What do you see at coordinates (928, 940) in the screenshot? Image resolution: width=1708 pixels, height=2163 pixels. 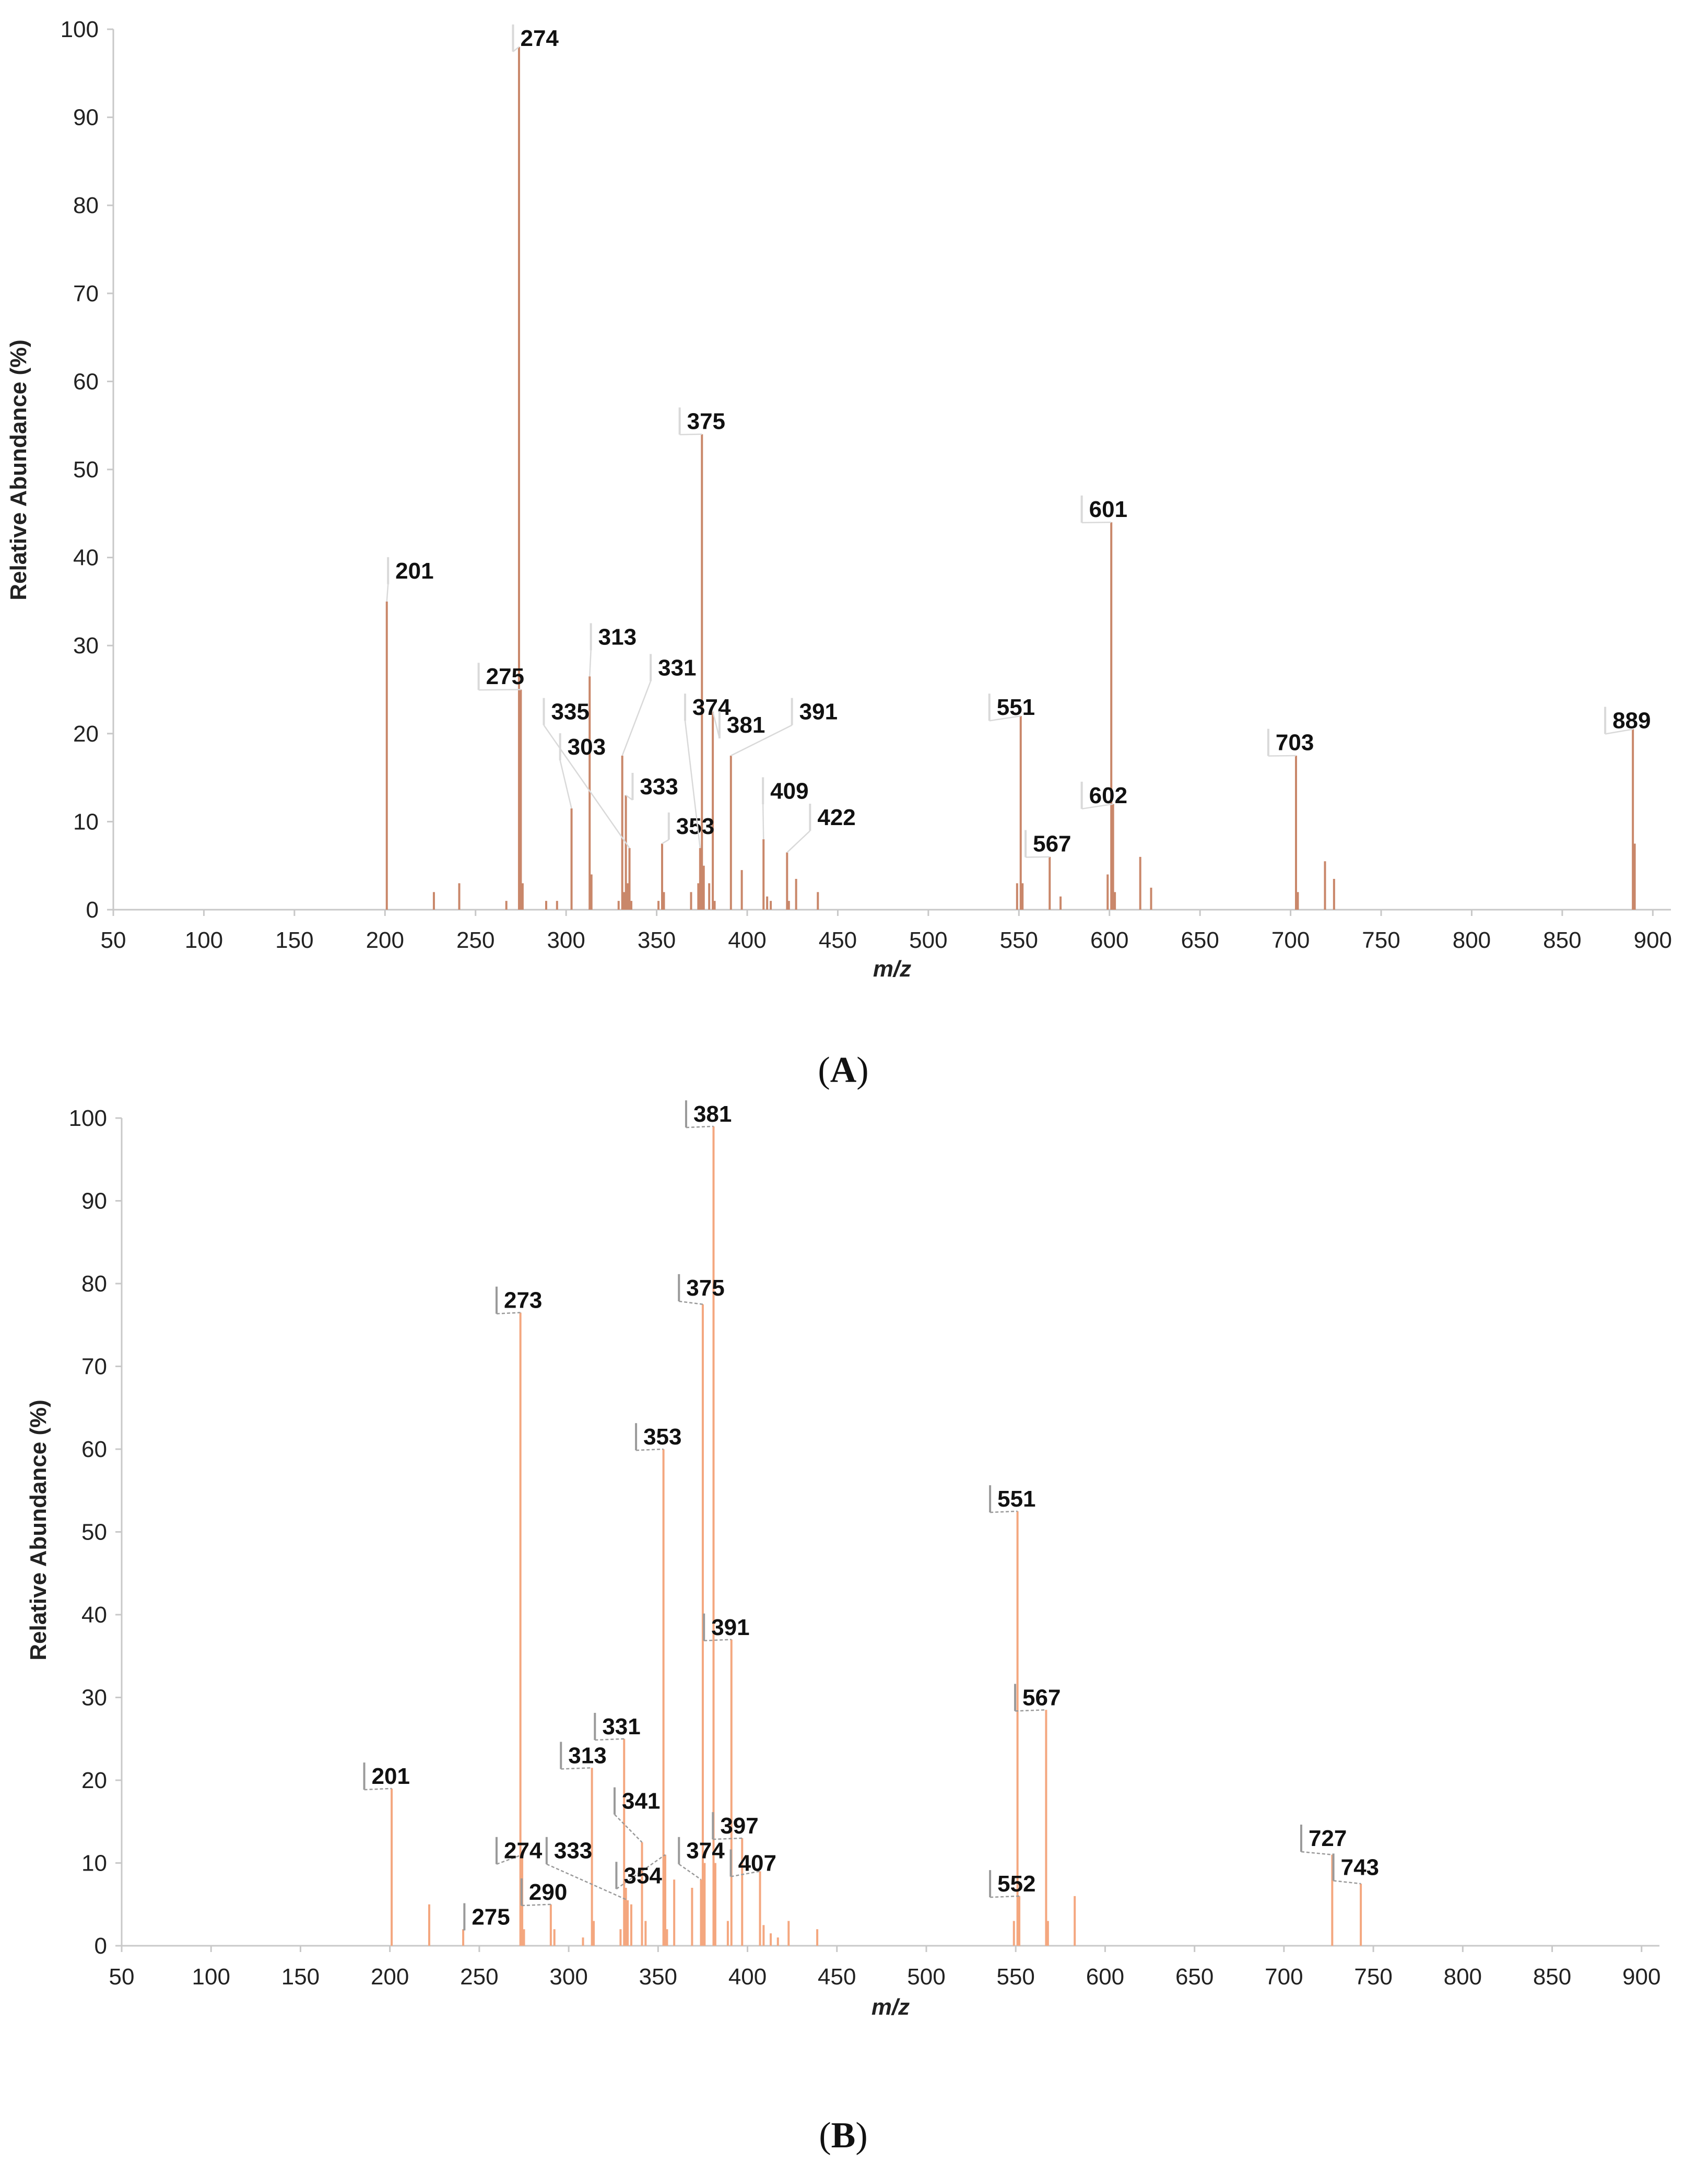 I see `chart-a-x-tick-label: 500` at bounding box center [928, 940].